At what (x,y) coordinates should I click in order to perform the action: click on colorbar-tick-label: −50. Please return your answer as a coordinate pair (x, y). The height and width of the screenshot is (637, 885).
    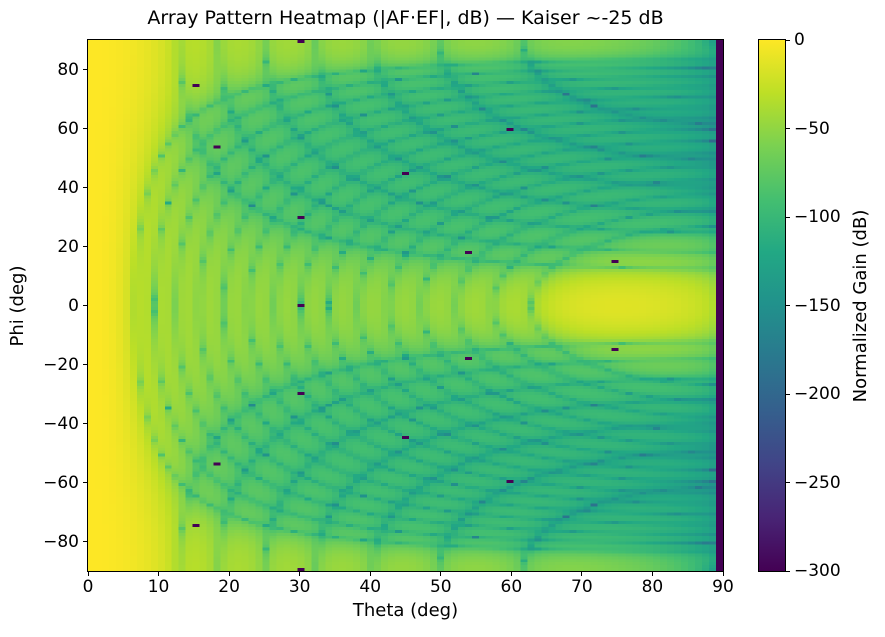
    Looking at the image, I should click on (812, 128).